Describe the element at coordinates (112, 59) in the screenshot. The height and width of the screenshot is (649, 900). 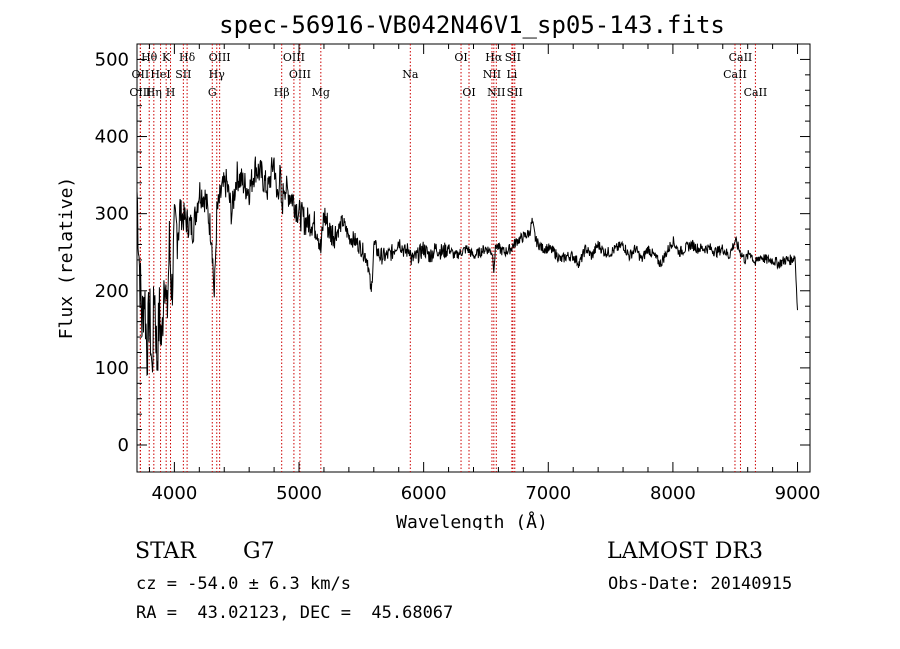
I see `y-tick-label-500: 500` at that location.